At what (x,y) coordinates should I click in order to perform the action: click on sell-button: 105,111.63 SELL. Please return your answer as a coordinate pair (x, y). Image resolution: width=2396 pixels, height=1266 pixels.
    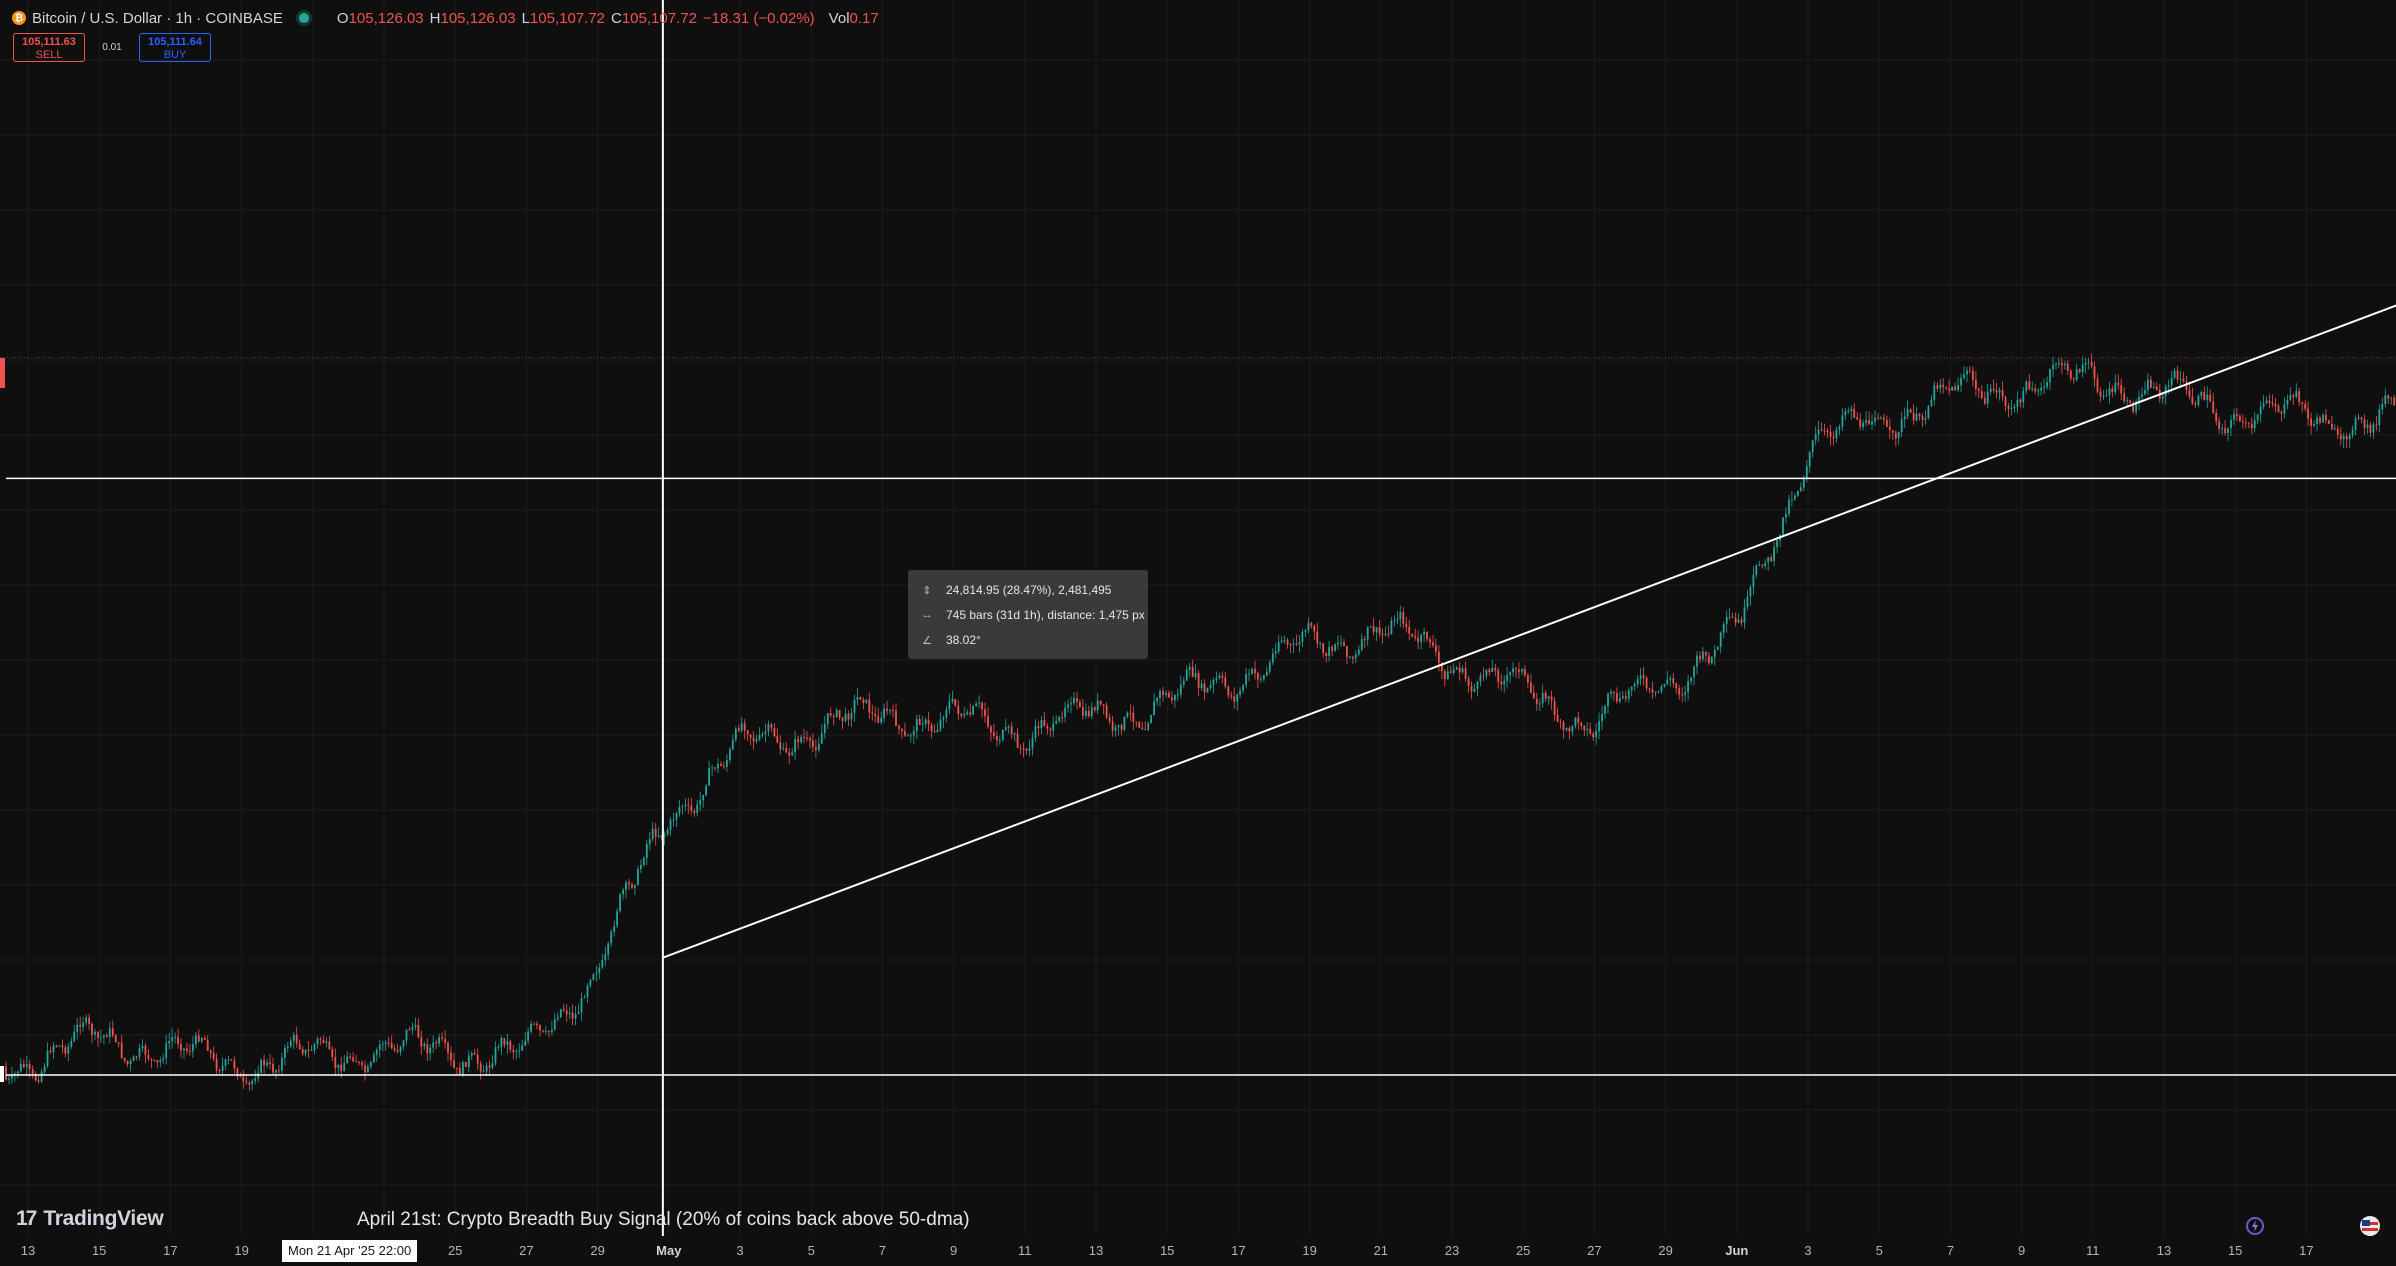
    Looking at the image, I should click on (49, 47).